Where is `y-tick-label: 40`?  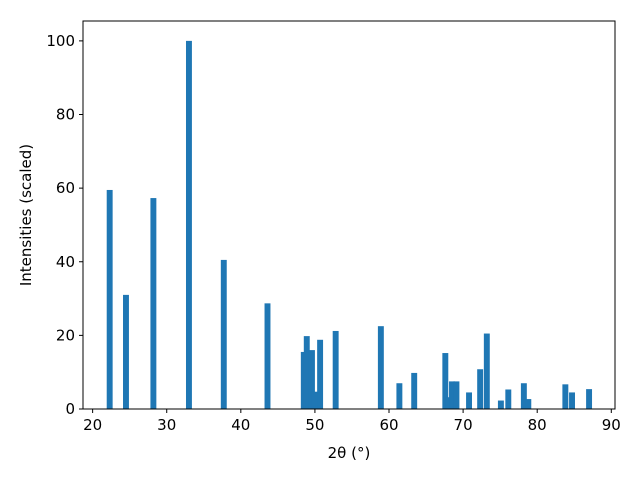 y-tick-label: 40 is located at coordinates (65, 262).